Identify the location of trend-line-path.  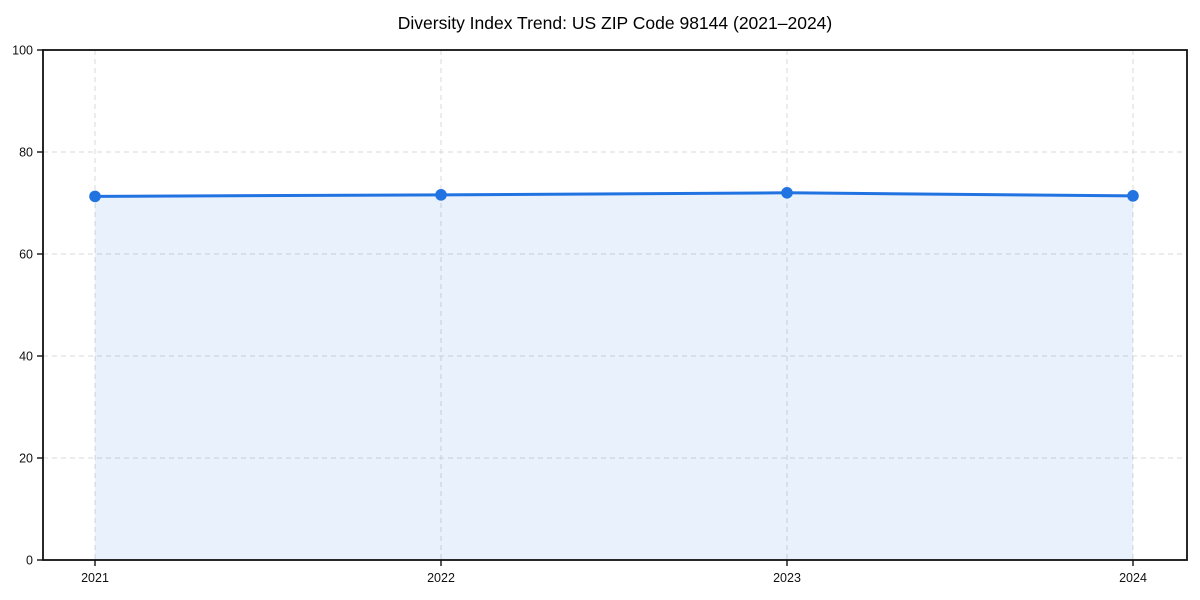
(614, 194).